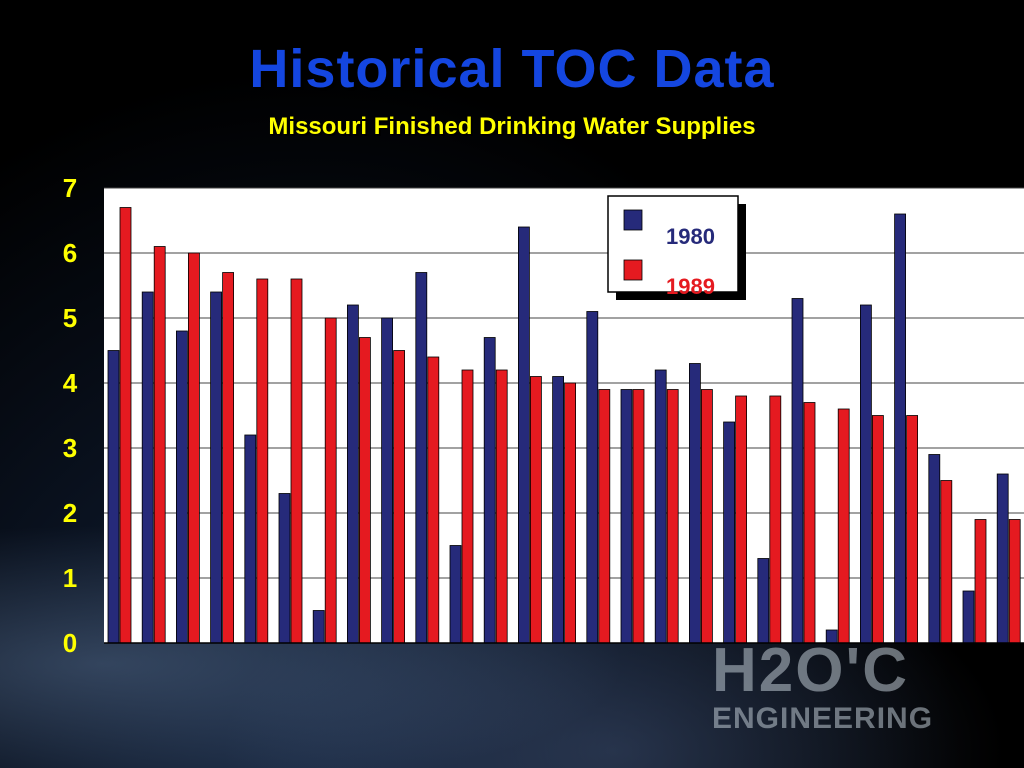 This screenshot has width=1024, height=768. Describe the element at coordinates (70, 188) in the screenshot. I see `y-tick-label: 7` at that location.